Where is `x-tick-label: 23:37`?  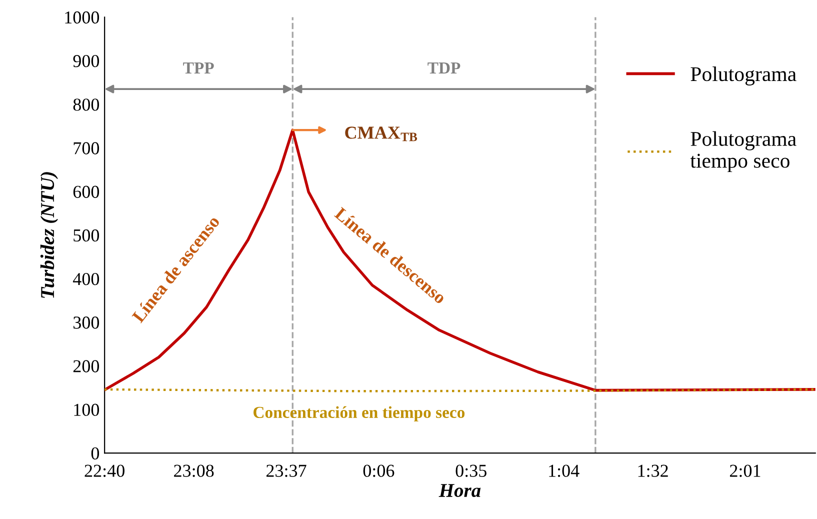 x-tick-label: 23:37 is located at coordinates (286, 470).